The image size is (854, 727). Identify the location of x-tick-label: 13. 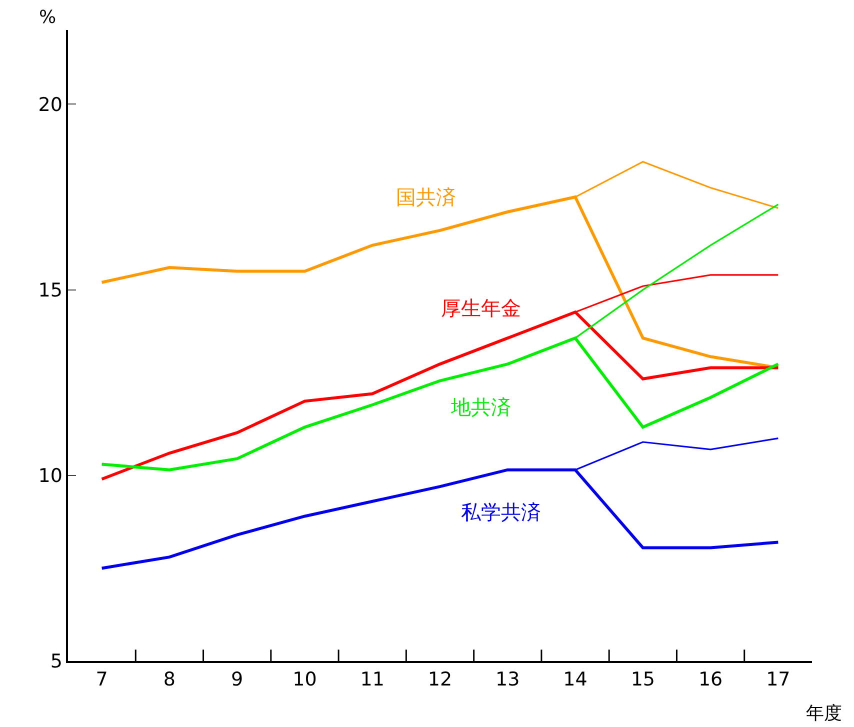
(508, 679).